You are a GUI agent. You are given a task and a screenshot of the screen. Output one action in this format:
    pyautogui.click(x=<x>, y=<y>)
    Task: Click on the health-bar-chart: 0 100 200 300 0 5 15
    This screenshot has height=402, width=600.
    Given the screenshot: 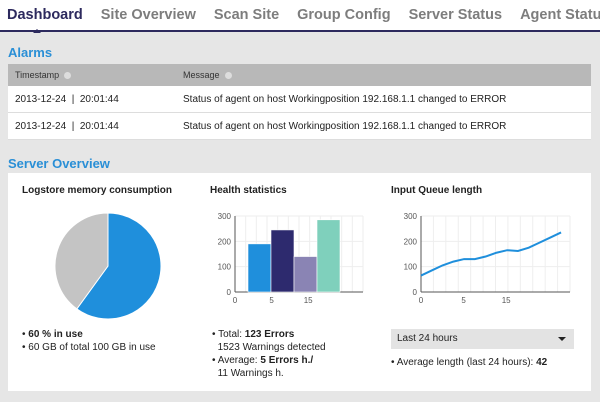 What is the action you would take?
    pyautogui.click(x=291, y=258)
    